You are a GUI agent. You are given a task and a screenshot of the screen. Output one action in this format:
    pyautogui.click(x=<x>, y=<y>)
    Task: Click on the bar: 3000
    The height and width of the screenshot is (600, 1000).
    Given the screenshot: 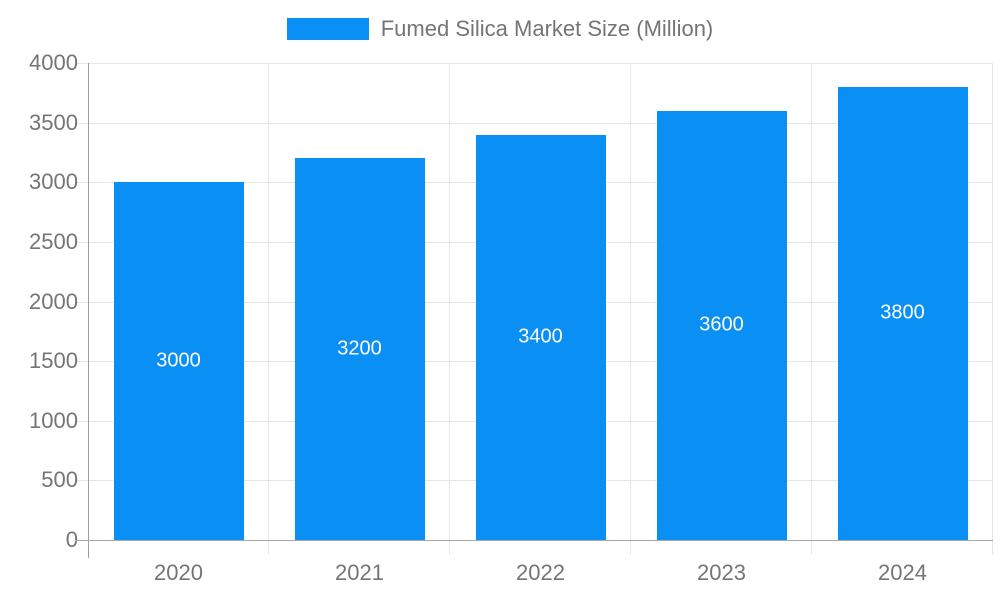 What is the action you would take?
    pyautogui.click(x=178, y=361)
    